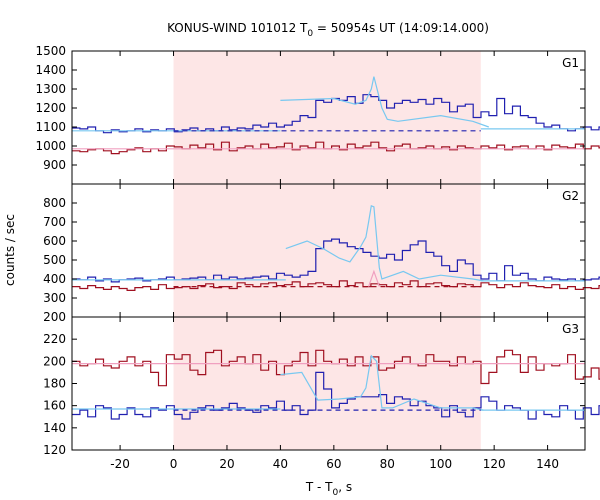 The height and width of the screenshot is (500, 600). What do you see at coordinates (387, 464) in the screenshot?
I see `x-tick-label: 80` at bounding box center [387, 464].